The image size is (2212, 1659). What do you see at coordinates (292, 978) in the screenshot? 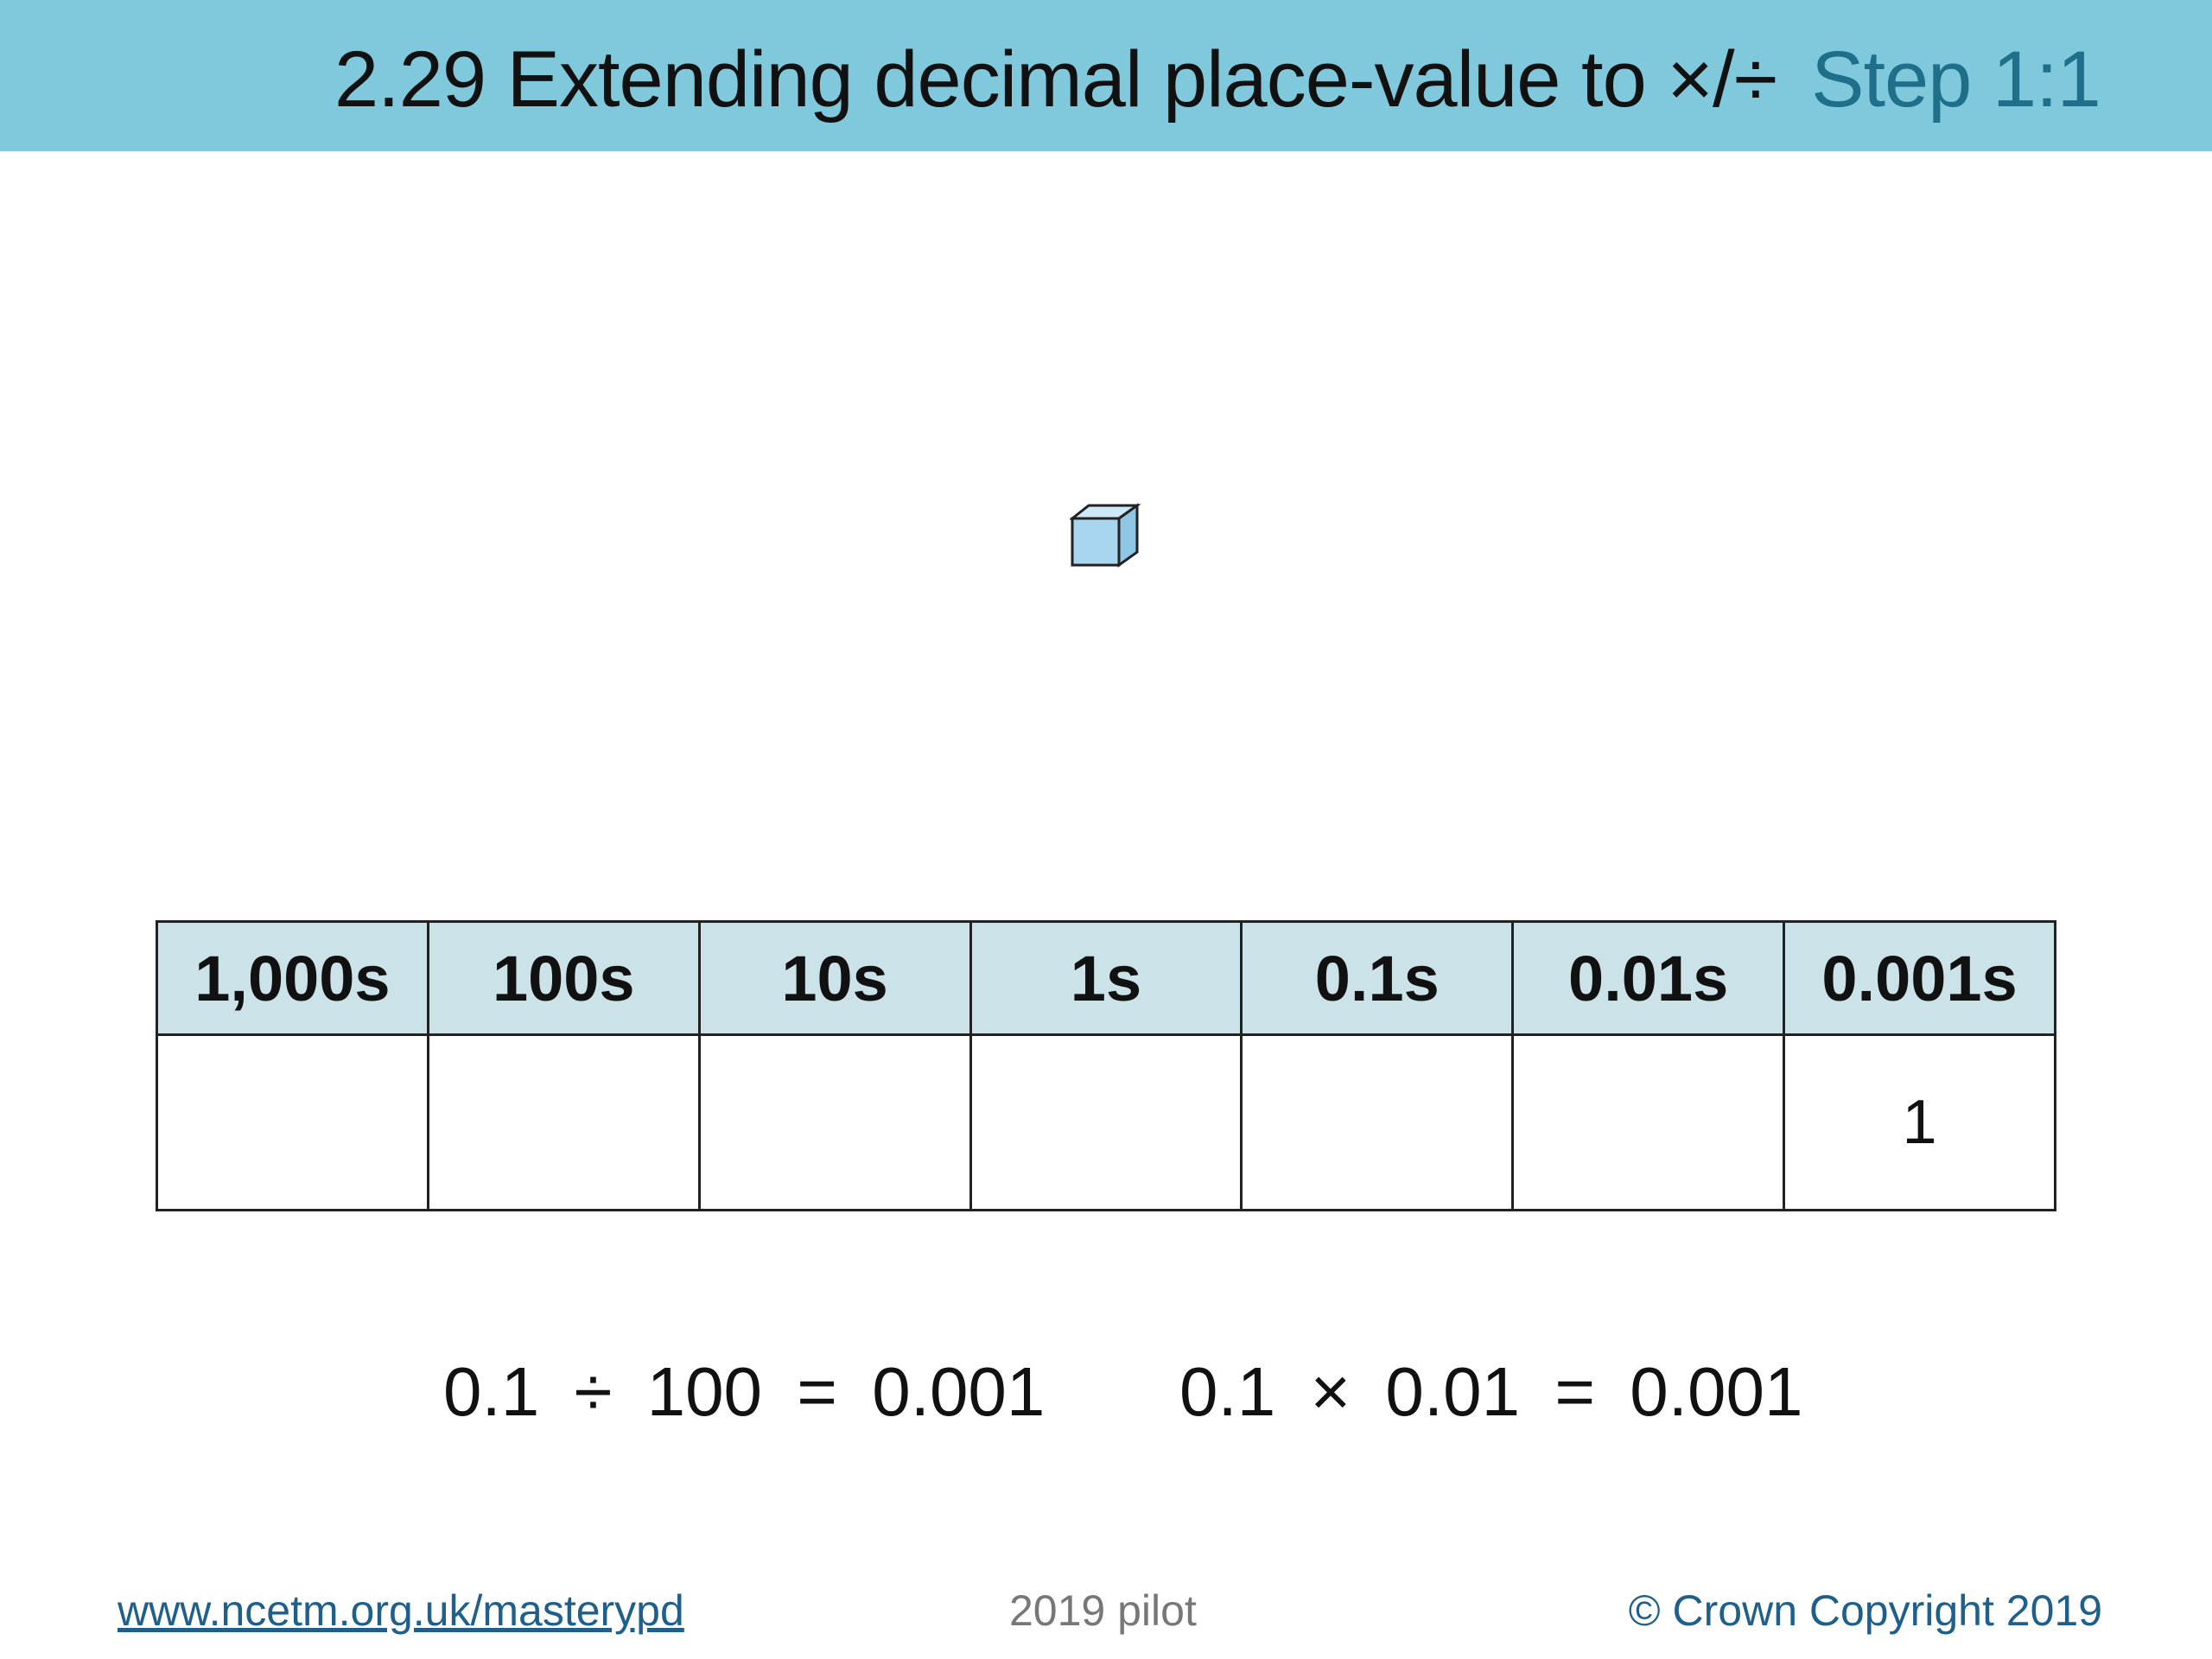
I see `column-header: 1,000s` at bounding box center [292, 978].